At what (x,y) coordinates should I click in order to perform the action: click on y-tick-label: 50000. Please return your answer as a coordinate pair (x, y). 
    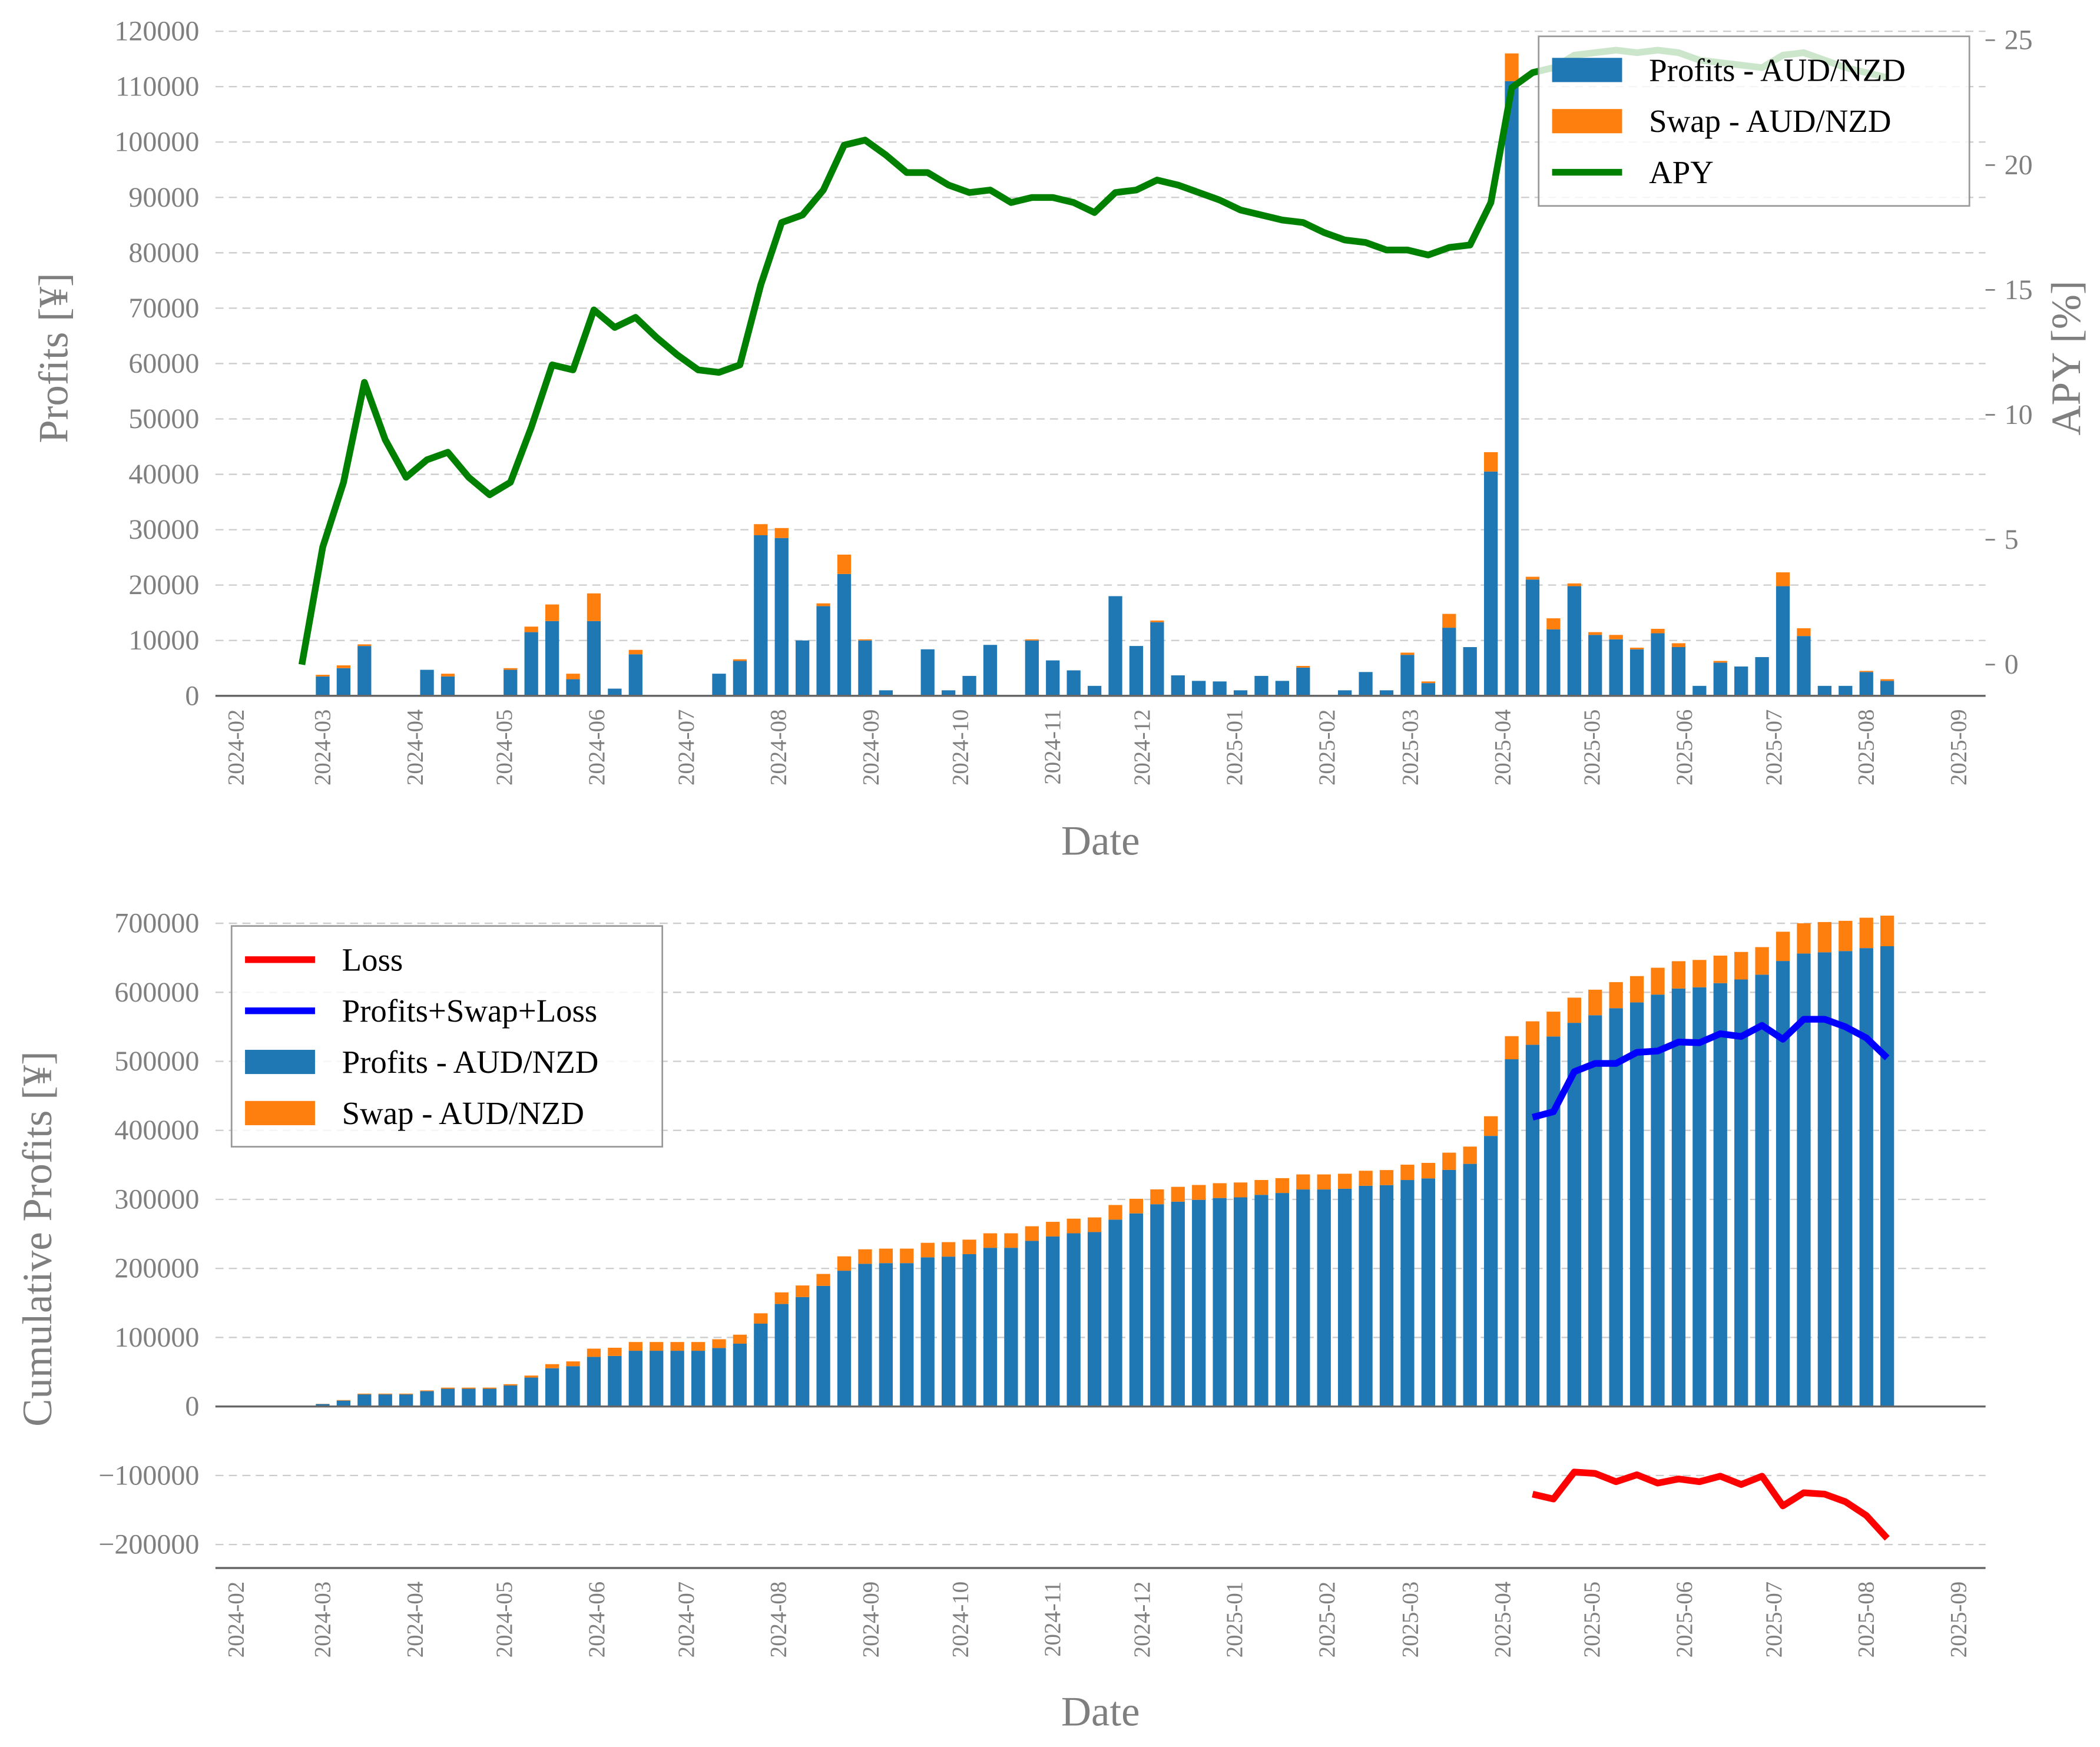
    Looking at the image, I should click on (163, 419).